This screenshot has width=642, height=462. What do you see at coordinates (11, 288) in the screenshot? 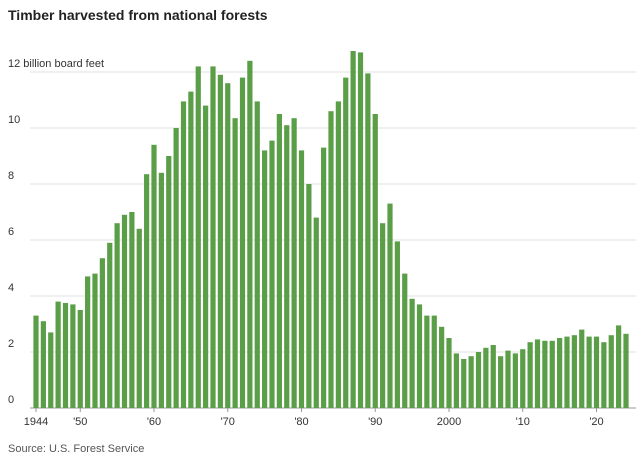
I see `y-tick-label: 4` at bounding box center [11, 288].